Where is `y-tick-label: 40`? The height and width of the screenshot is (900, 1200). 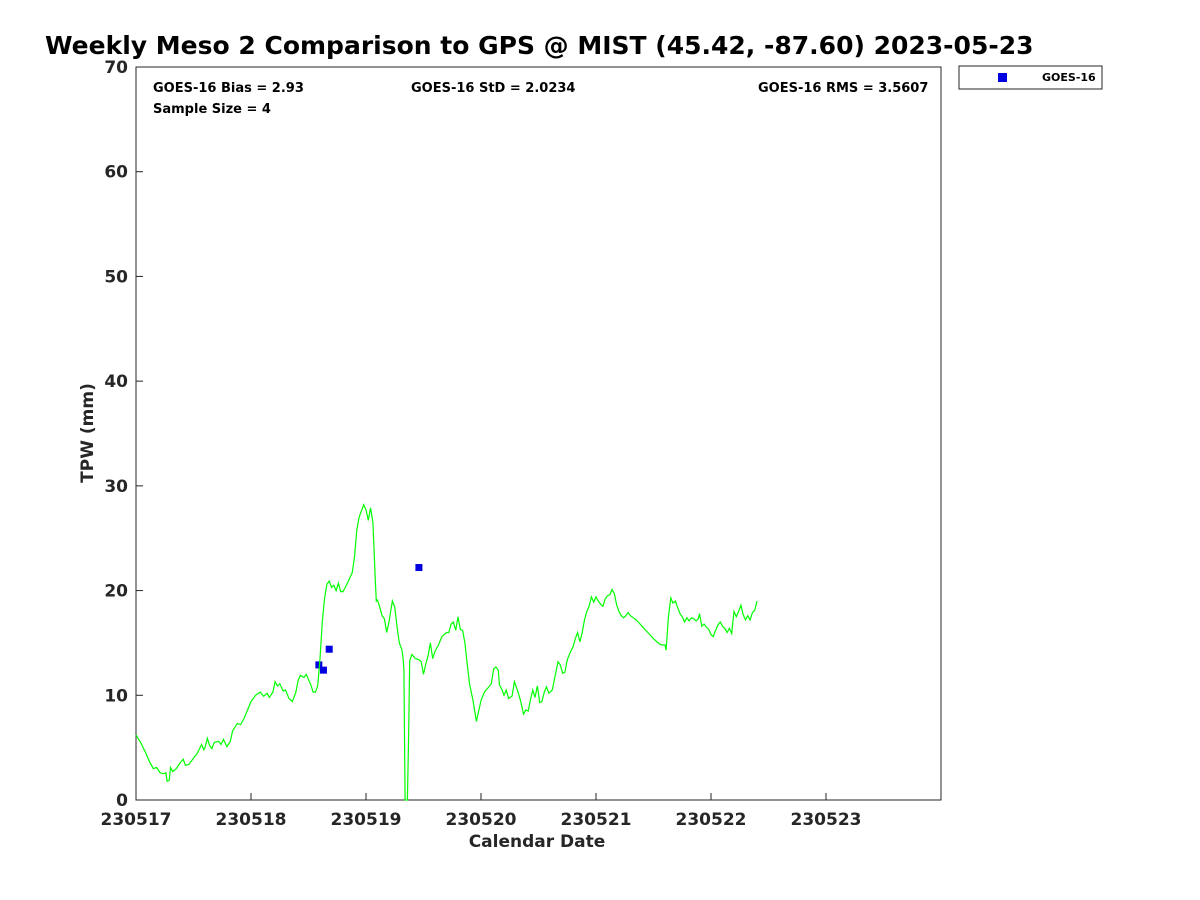
y-tick-label: 40 is located at coordinates (116, 382).